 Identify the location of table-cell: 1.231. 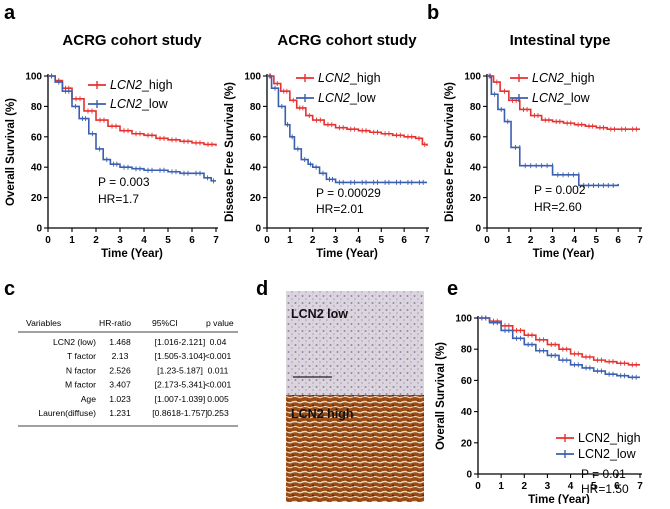
(120, 413).